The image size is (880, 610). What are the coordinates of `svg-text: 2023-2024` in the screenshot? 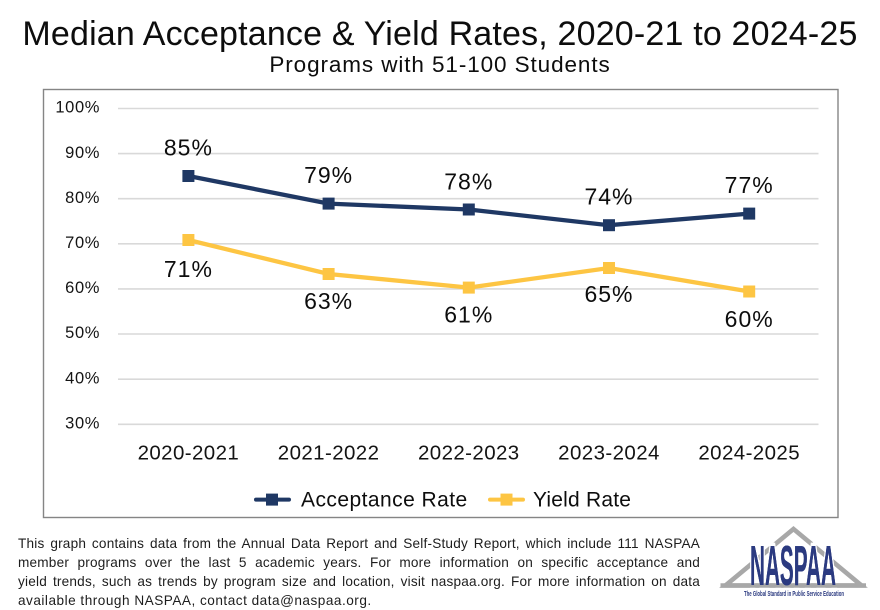 It's located at (609, 453).